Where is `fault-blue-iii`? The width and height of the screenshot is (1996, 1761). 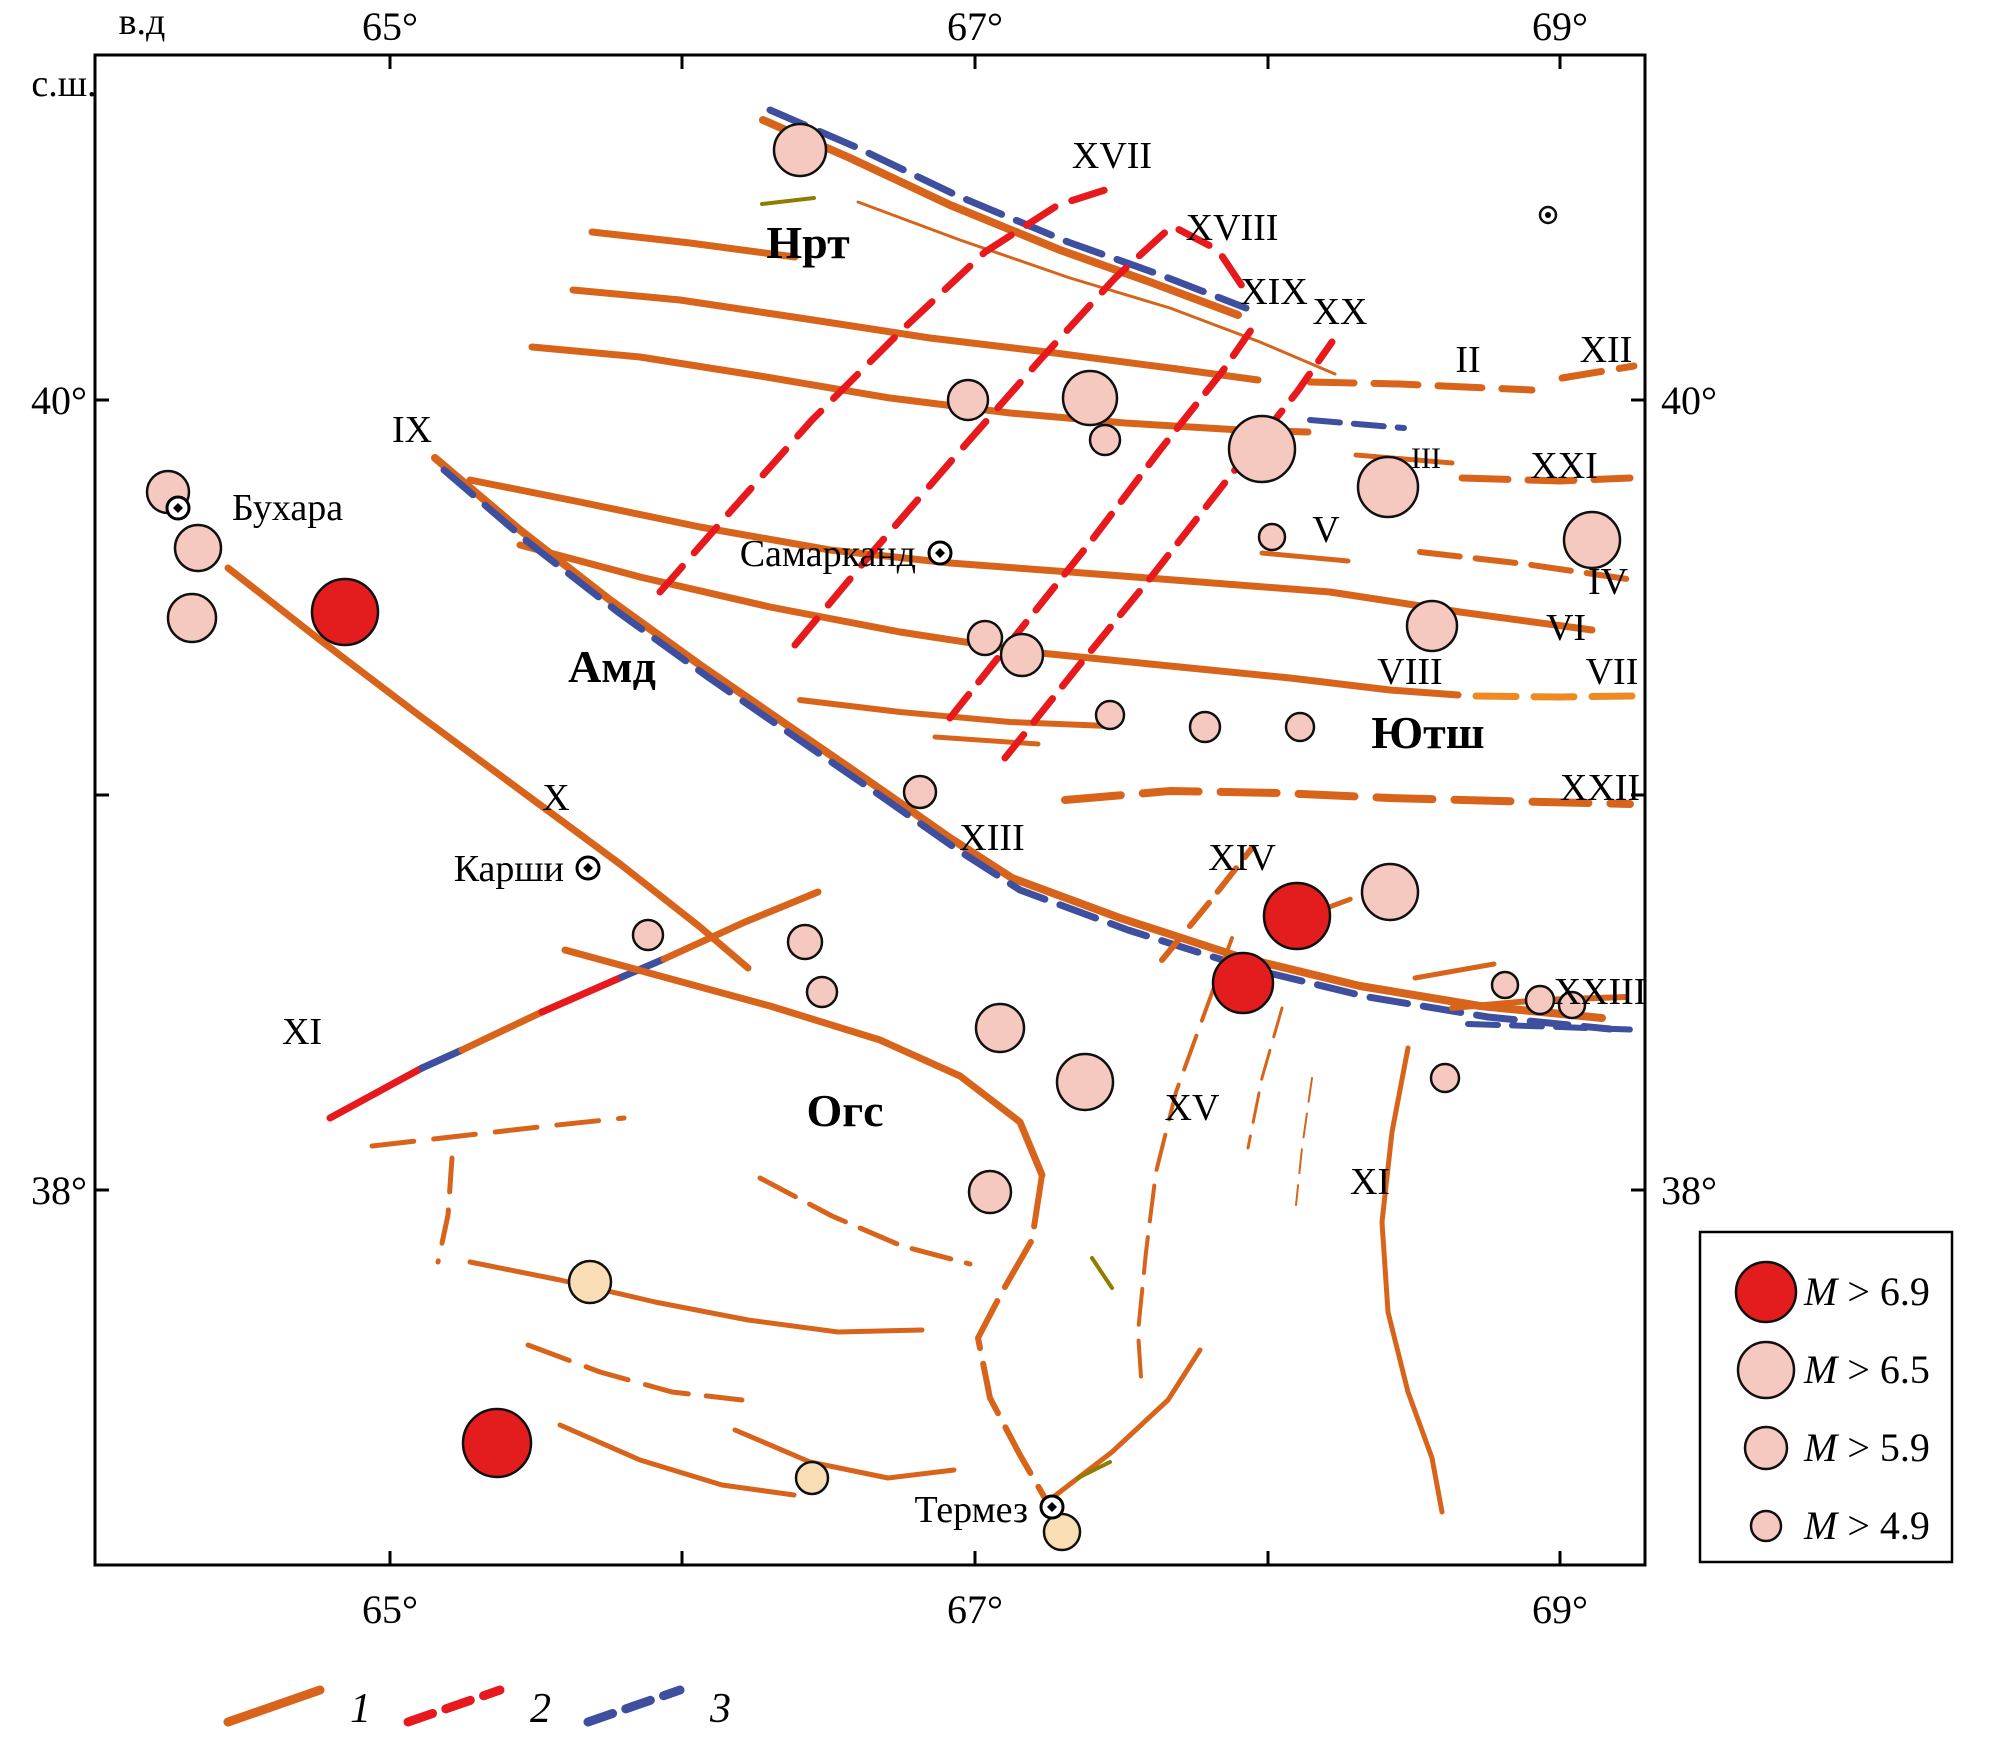
fault-blue-iii is located at coordinates (1357, 424).